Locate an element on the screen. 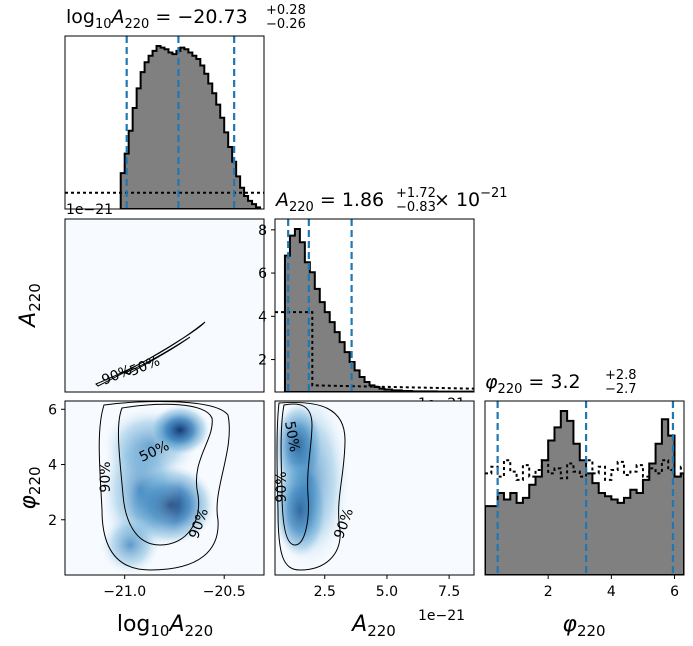 This screenshot has width=693, height=646. title-base-sub: 10 is located at coordinates (103, 24).